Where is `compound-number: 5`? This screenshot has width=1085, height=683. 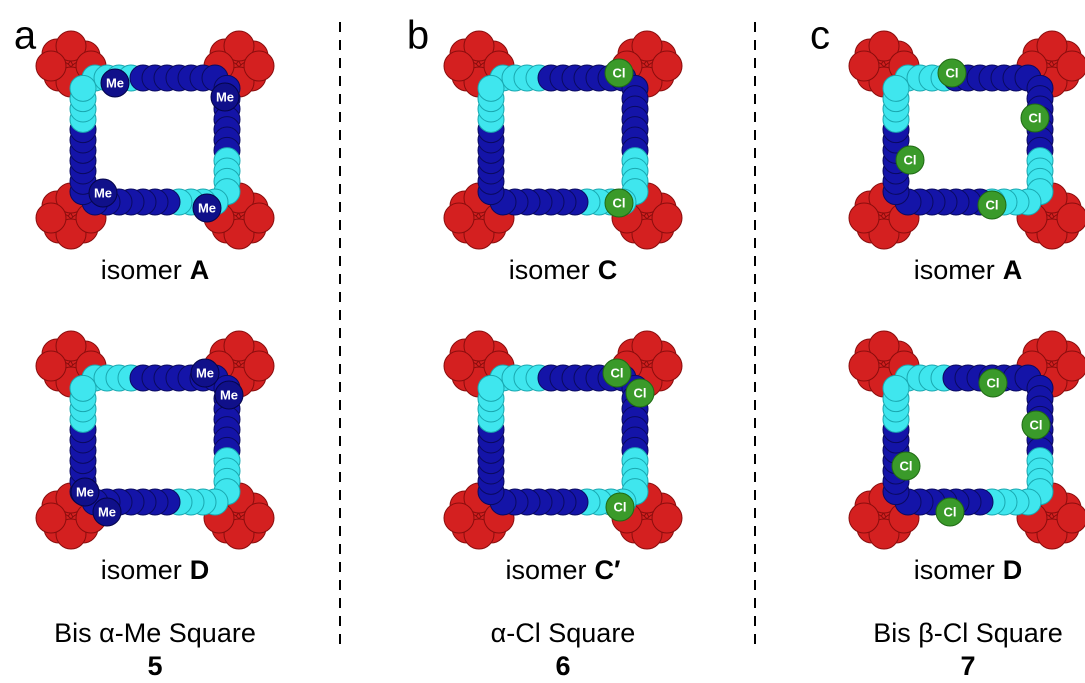 compound-number: 5 is located at coordinates (154, 666).